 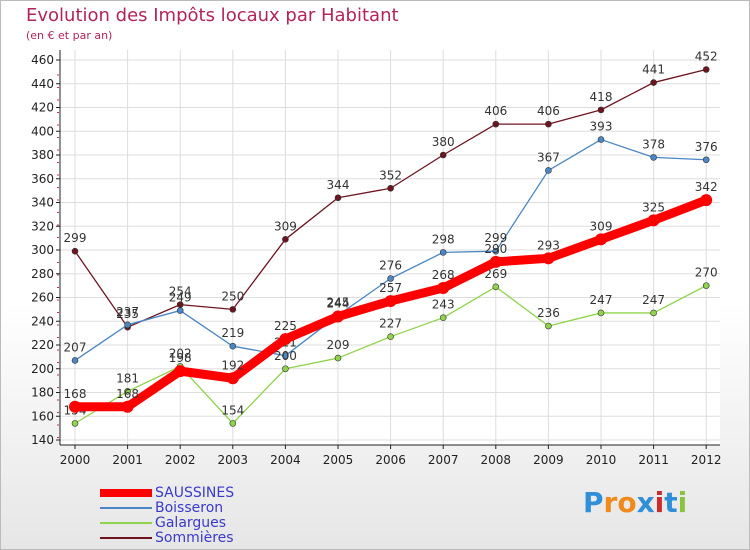 What do you see at coordinates (194, 538) in the screenshot?
I see `legend-label: Sommières` at bounding box center [194, 538].